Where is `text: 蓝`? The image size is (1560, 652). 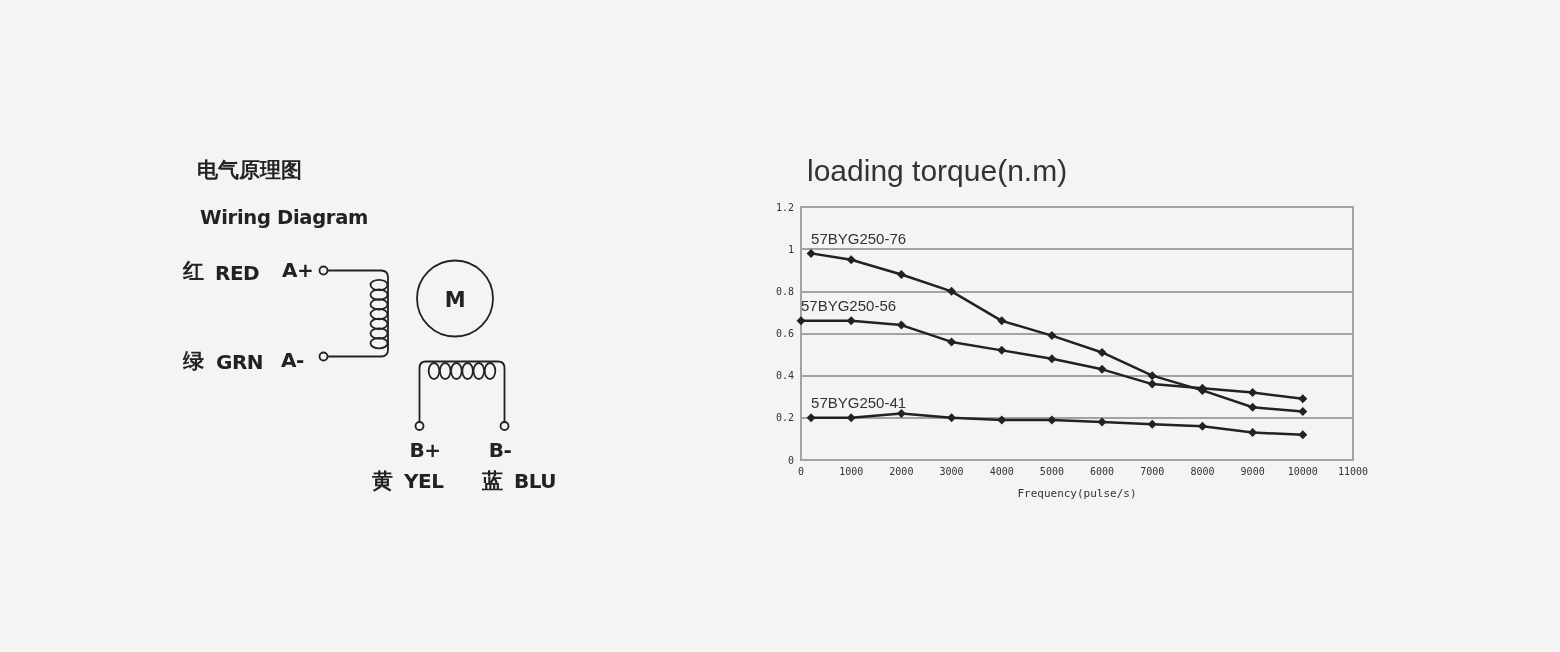
text: 蓝 is located at coordinates (492, 481).